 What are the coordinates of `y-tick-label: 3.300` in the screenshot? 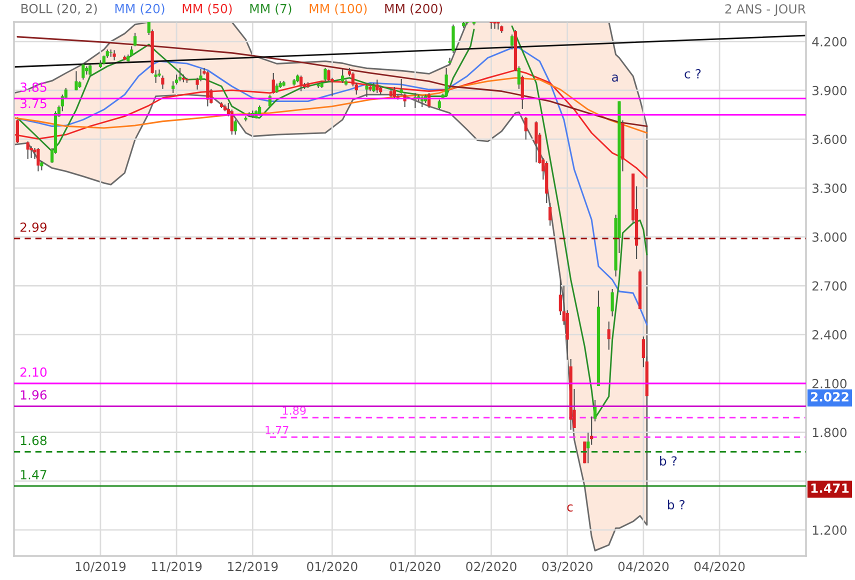 It's located at (829, 188).